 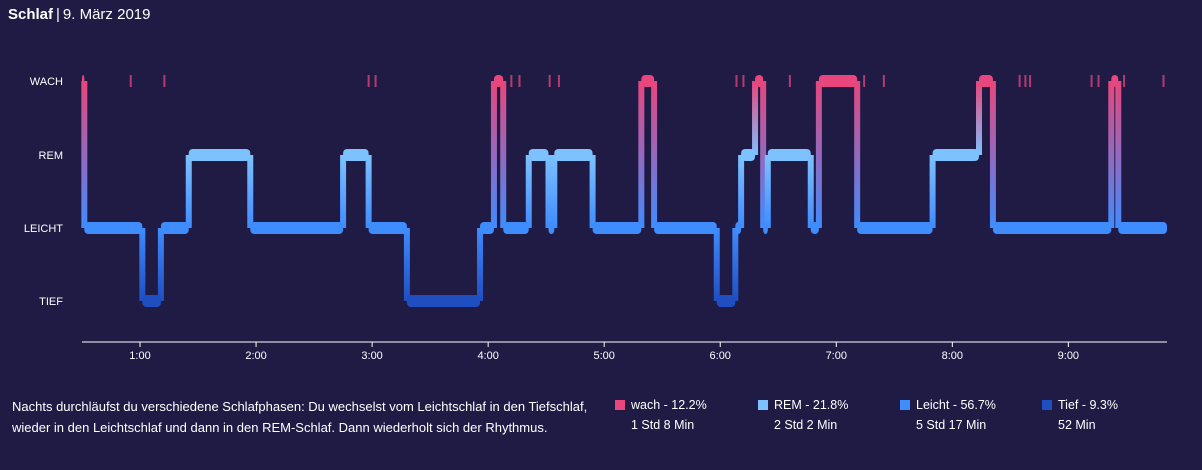 I want to click on y-label-wach: WACH, so click(x=46, y=82).